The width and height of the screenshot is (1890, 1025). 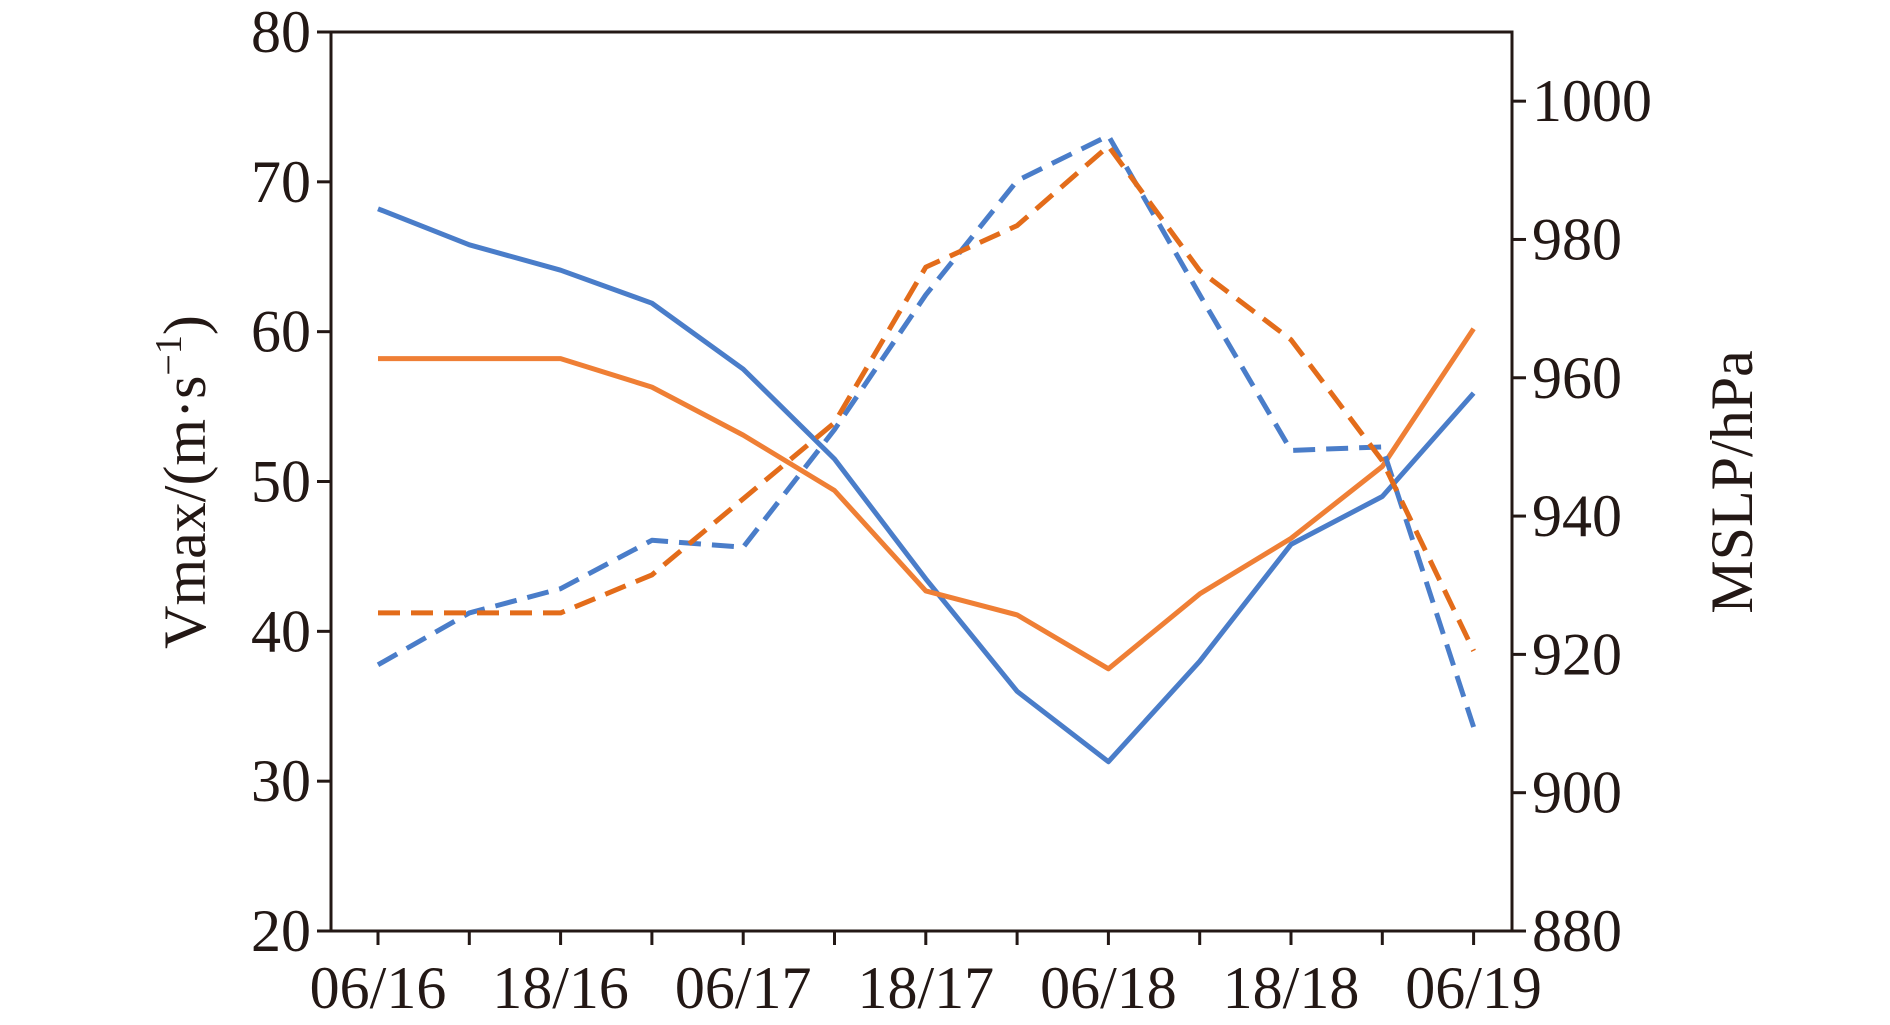 I want to click on x-tick-label: 18/18, so click(x=1291, y=988).